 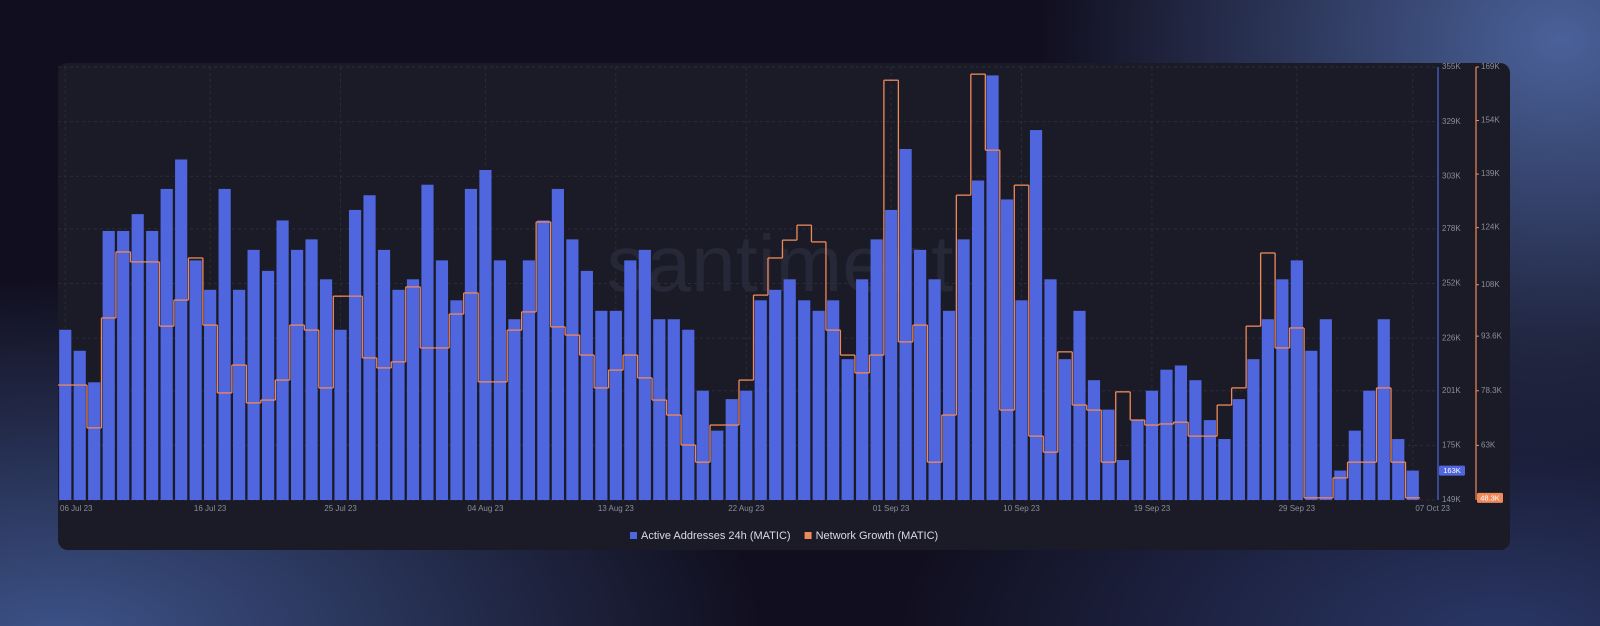 I want to click on y2-tick-label: 108K, so click(x=1490, y=284).